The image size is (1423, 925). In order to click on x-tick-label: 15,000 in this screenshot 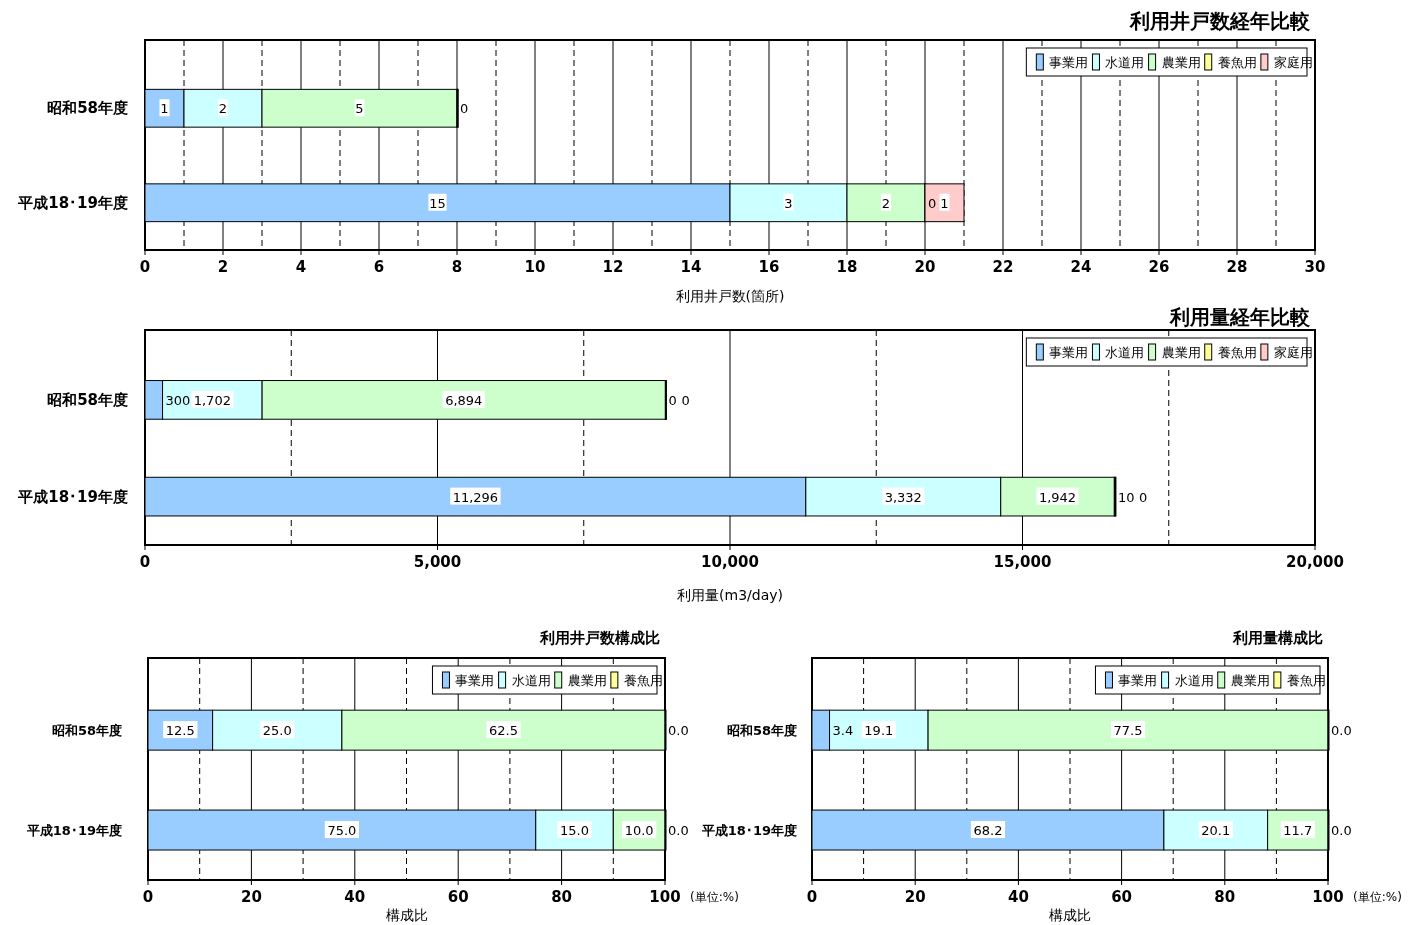, I will do `click(1022, 562)`.